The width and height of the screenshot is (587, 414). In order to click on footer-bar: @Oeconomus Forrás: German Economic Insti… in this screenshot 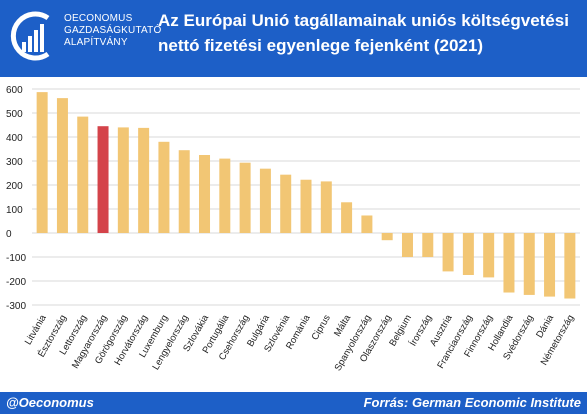, I will do `click(293, 403)`.